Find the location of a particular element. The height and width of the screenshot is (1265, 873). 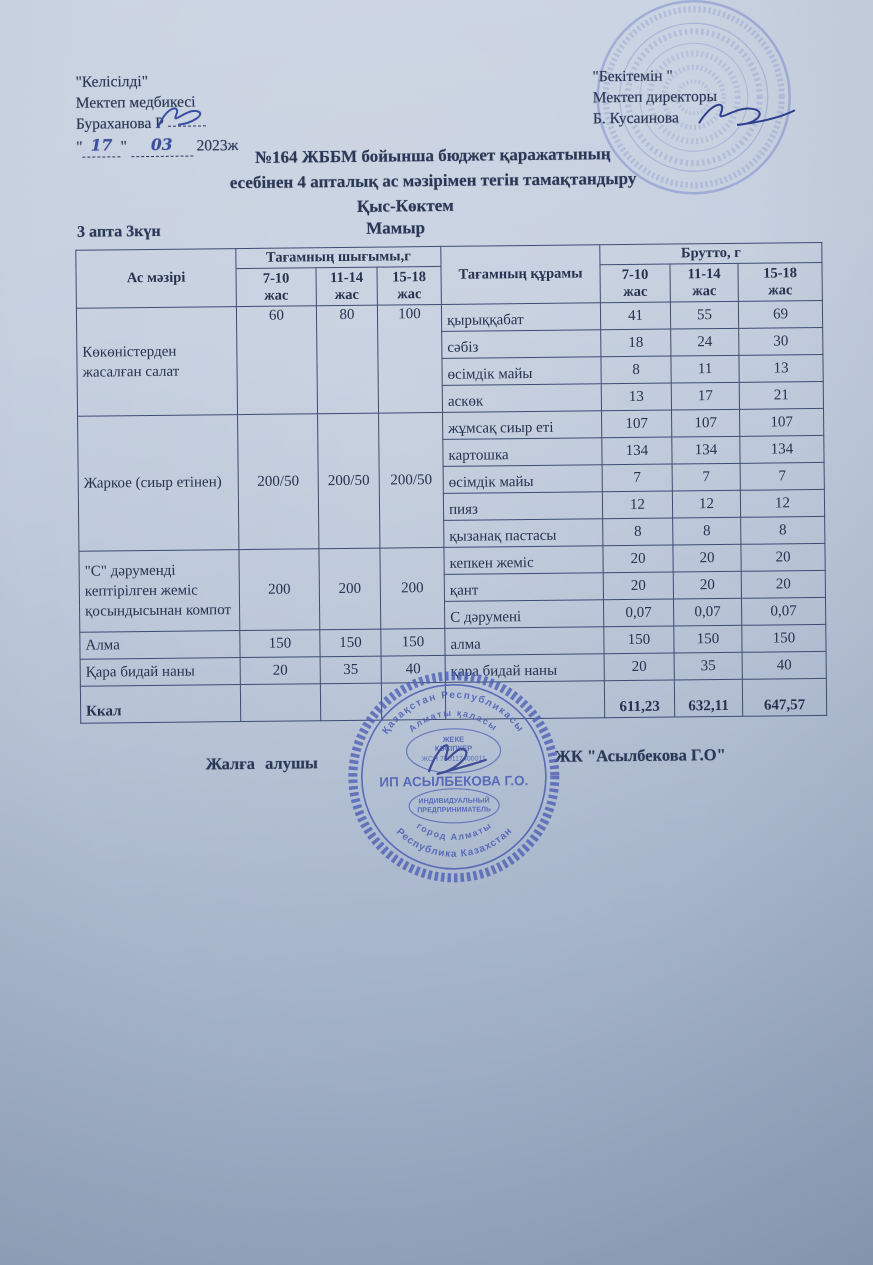

output-value: 60 is located at coordinates (277, 360).